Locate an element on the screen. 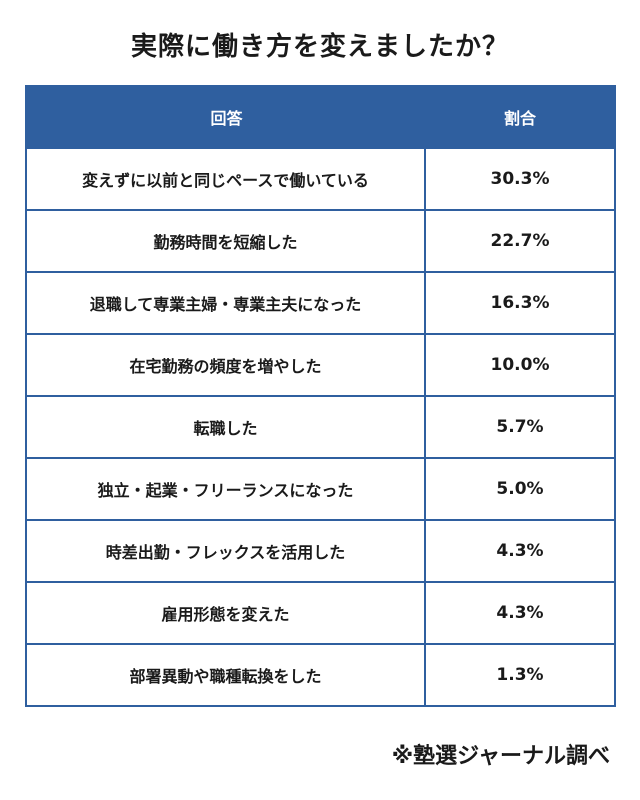  page-title: 実際に働き方を変えましたか？ is located at coordinates (319, 47).